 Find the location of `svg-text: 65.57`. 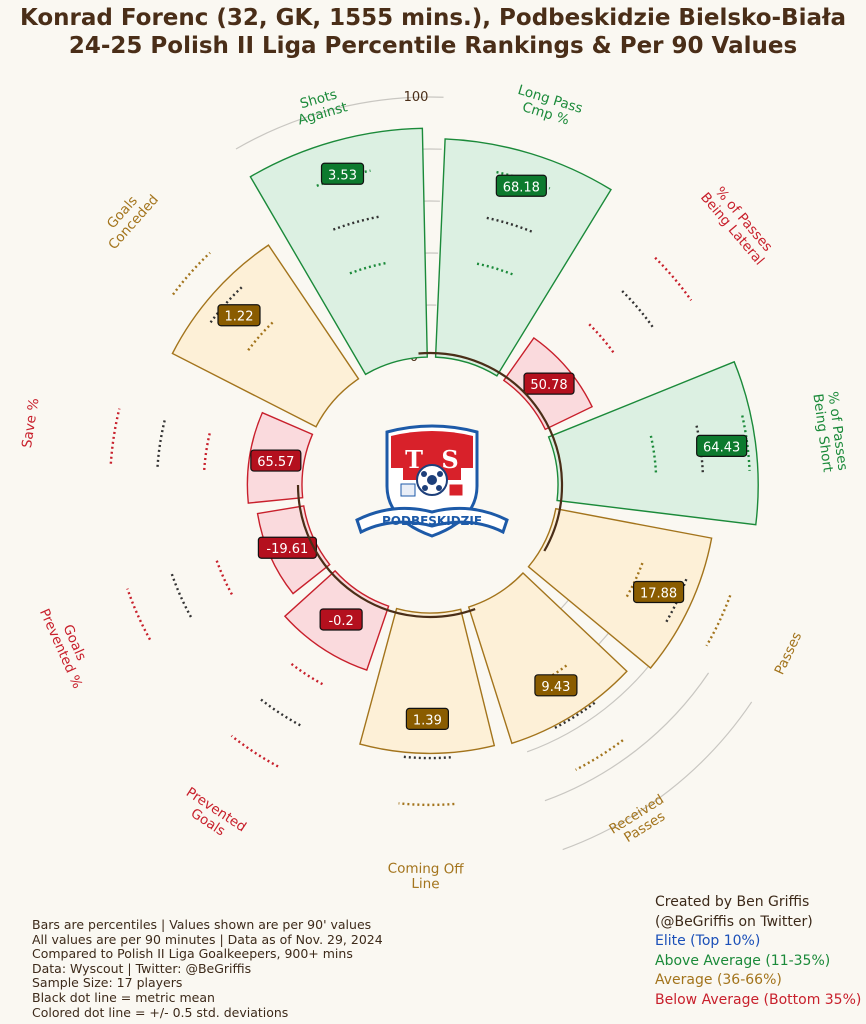

svg-text: 65.57 is located at coordinates (275, 462).